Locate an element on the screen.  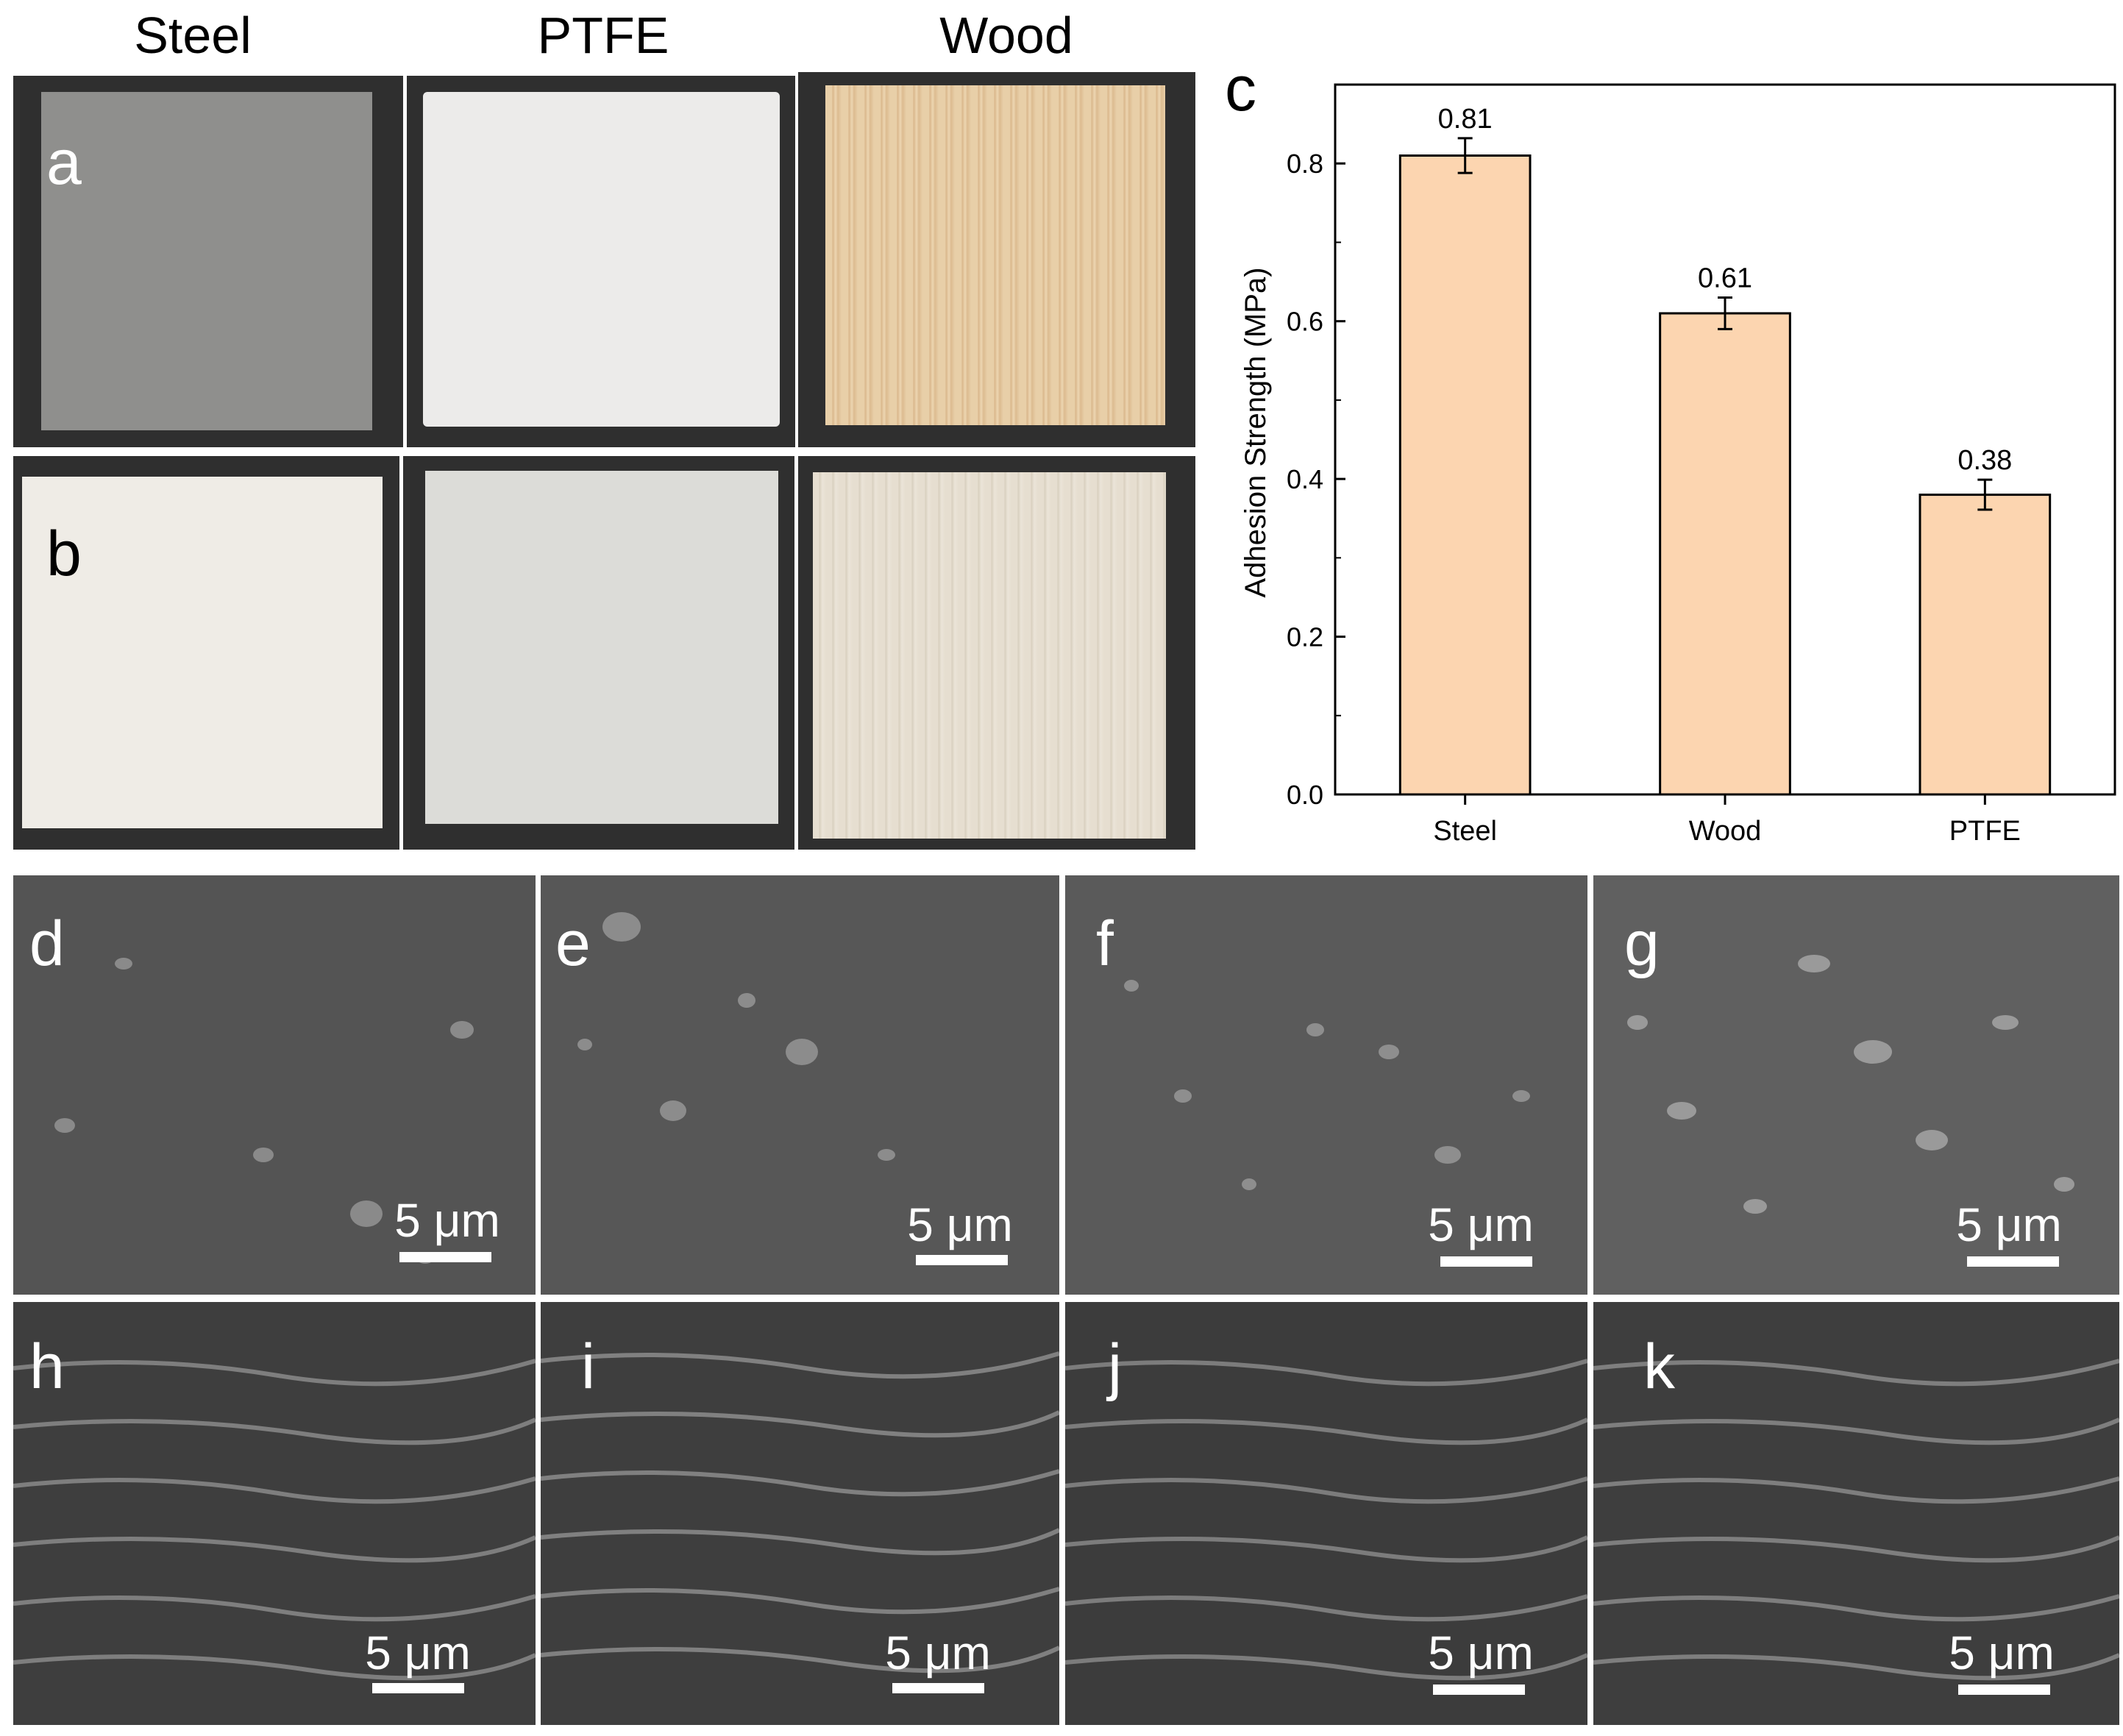
sem-cross-section-ptfe: i 5 μm is located at coordinates (800, 1513).